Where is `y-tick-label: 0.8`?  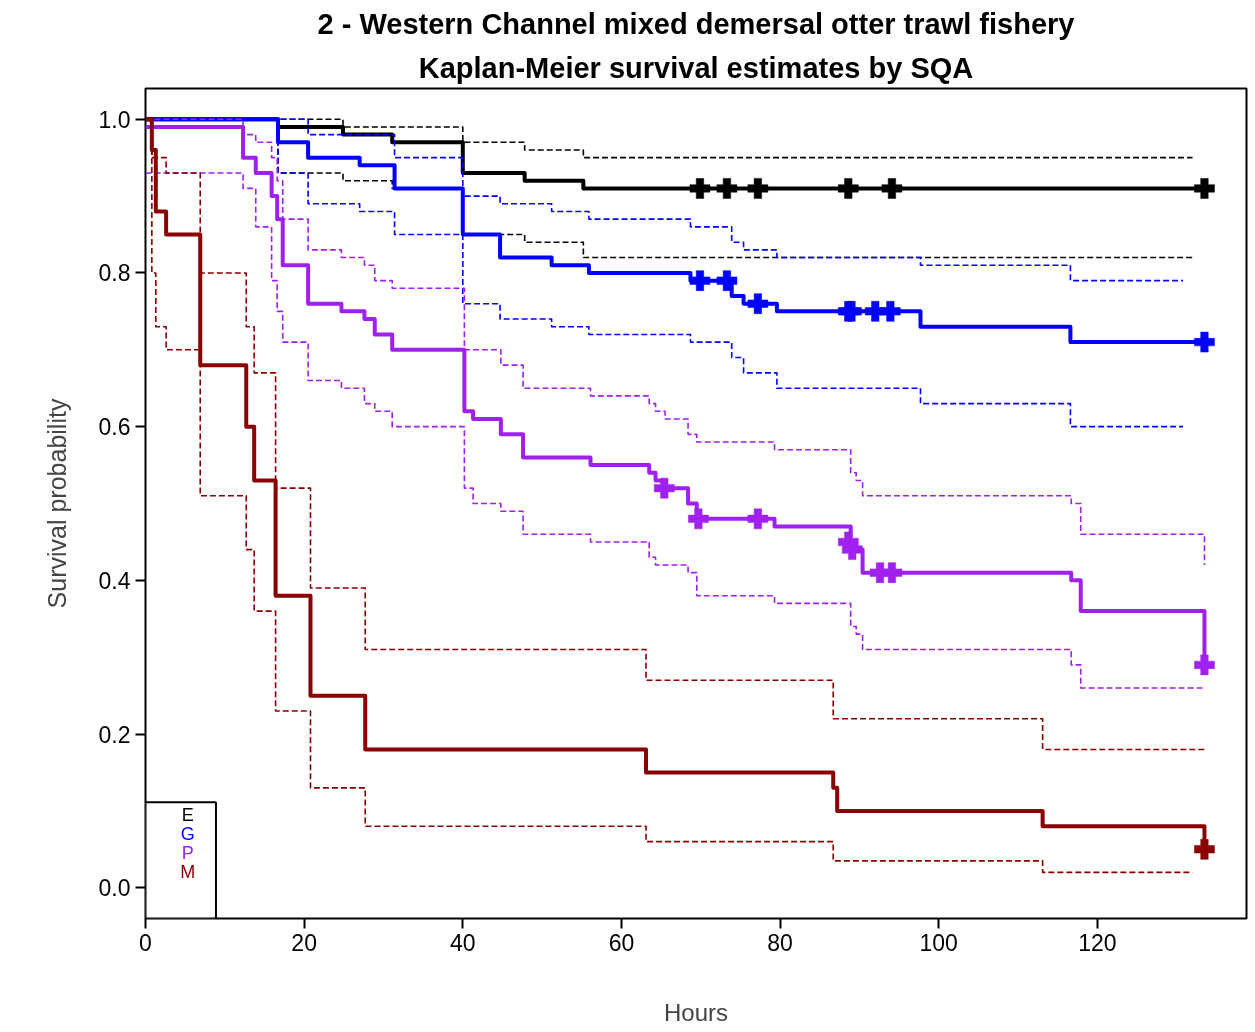 y-tick-label: 0.8 is located at coordinates (114, 273).